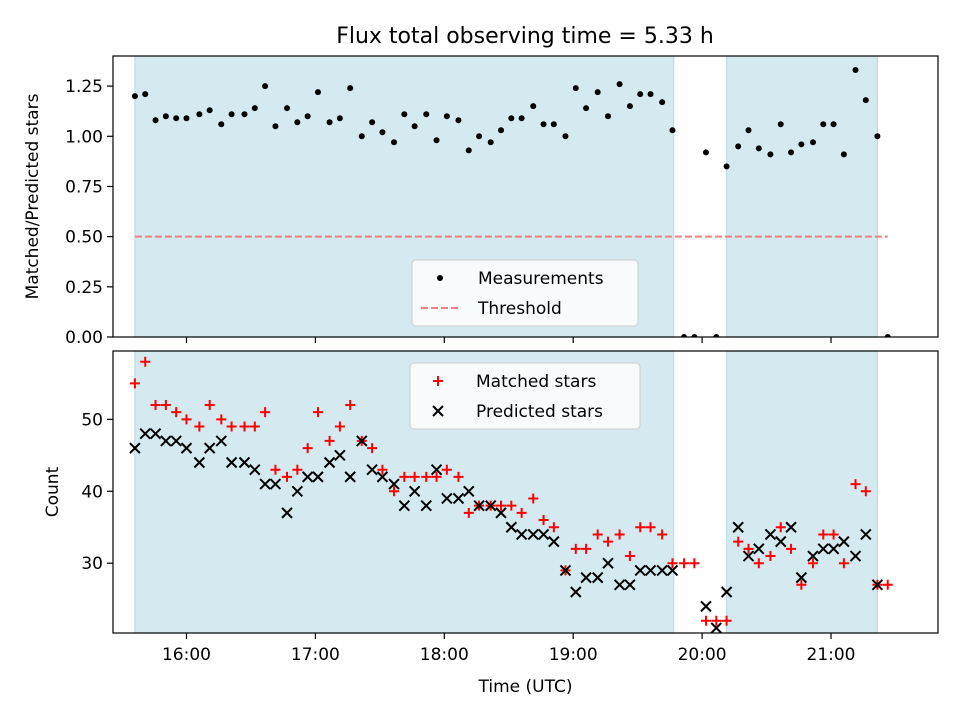 The image size is (960, 720). I want to click on x-axis-label: Time (UTC), so click(525, 687).